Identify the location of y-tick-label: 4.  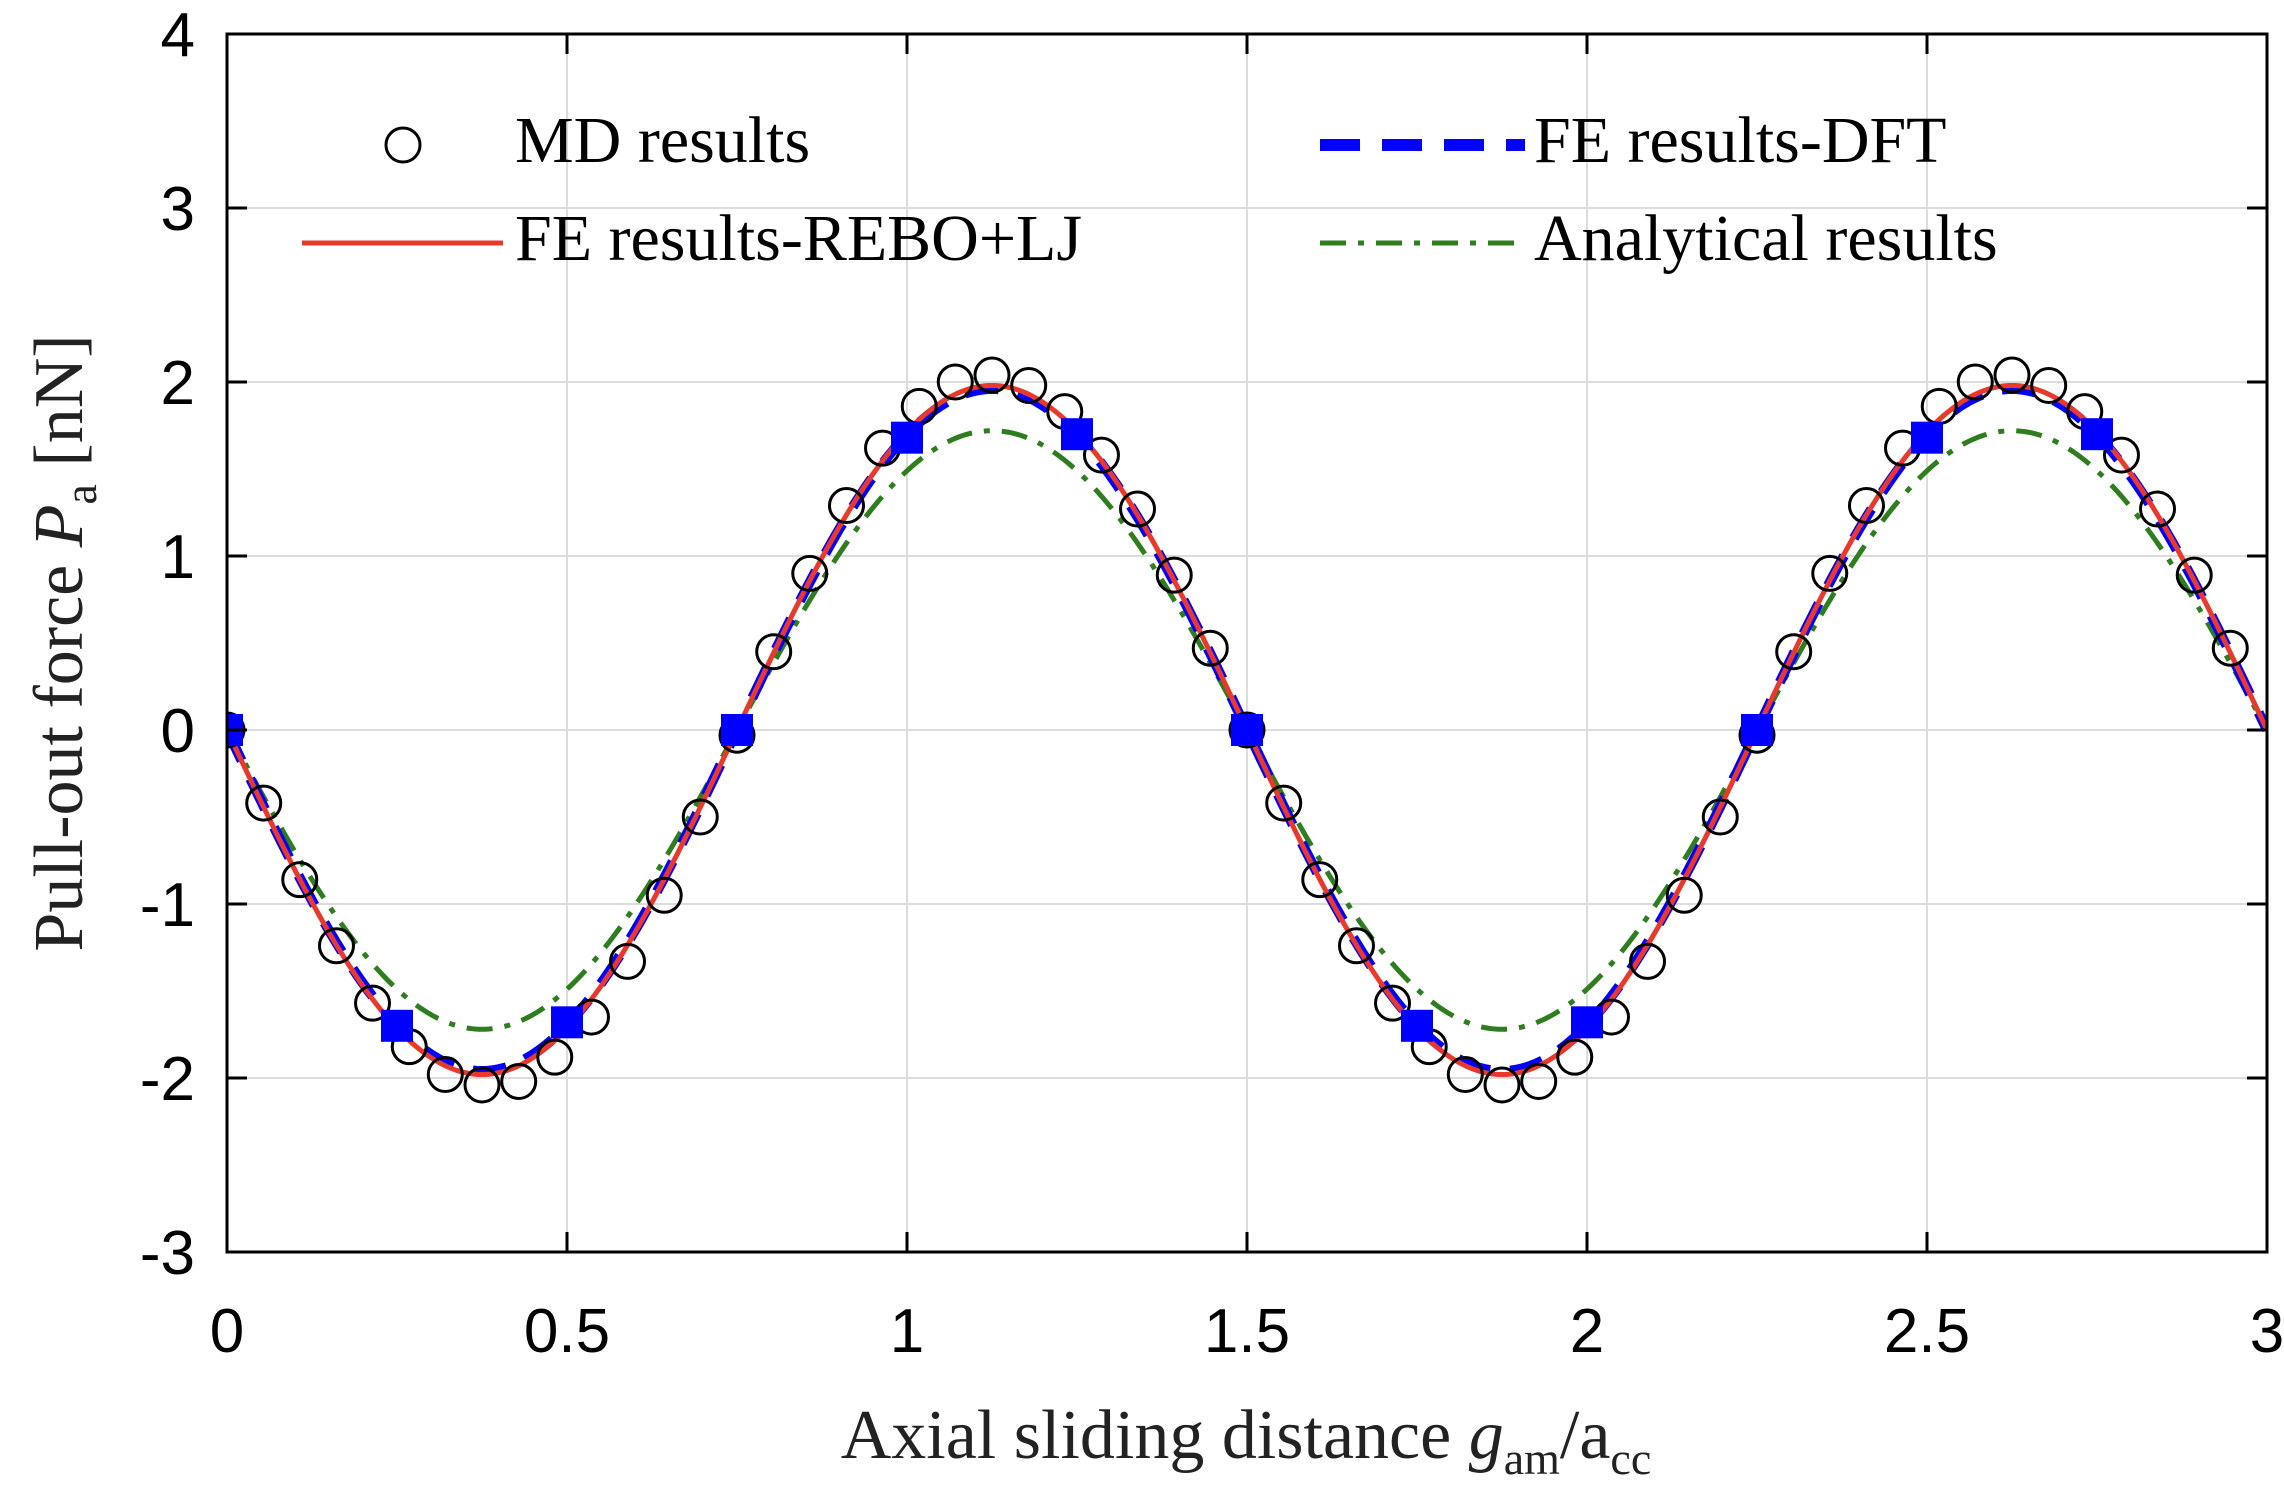
(178, 35).